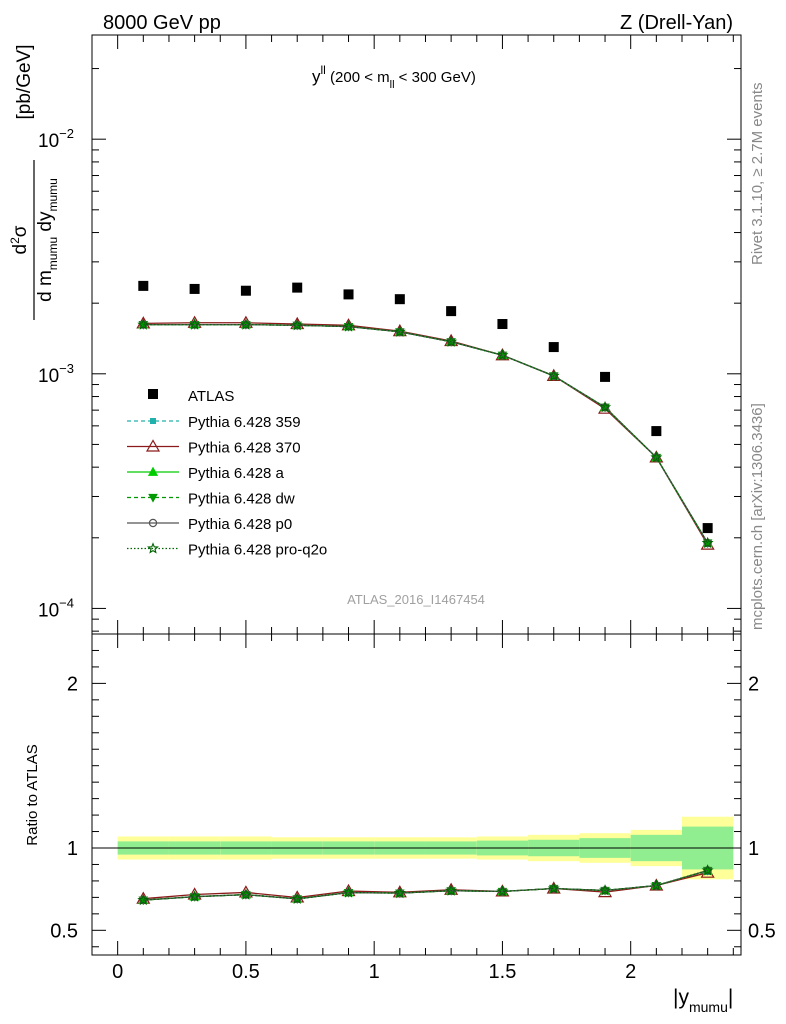 This screenshot has height=1024, width=786. I want to click on y-den-b-sub: mumu, so click(53, 194).